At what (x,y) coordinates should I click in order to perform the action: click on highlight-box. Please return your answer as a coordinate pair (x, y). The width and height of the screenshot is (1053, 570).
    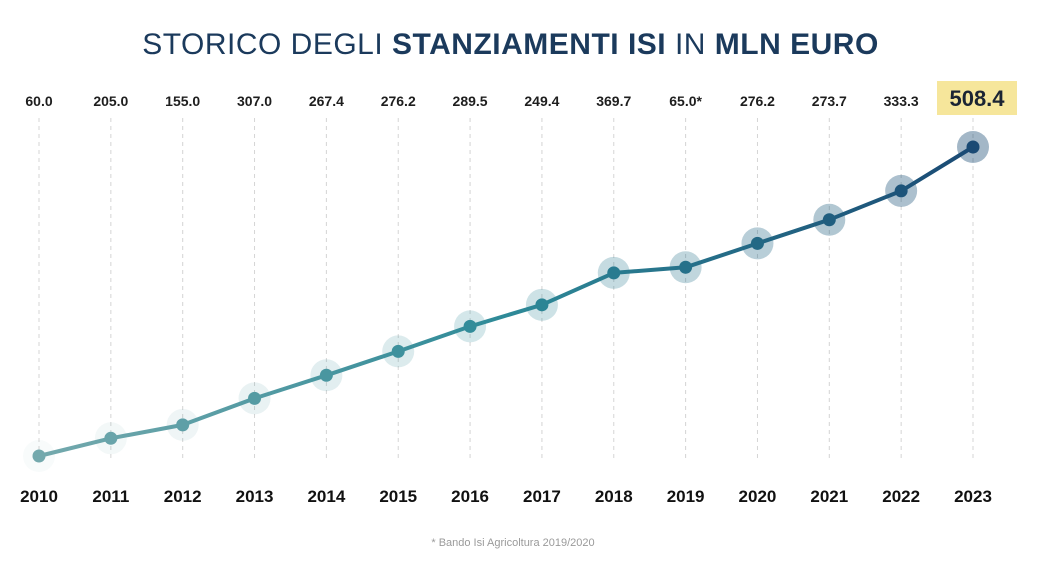
    Looking at the image, I should click on (977, 98).